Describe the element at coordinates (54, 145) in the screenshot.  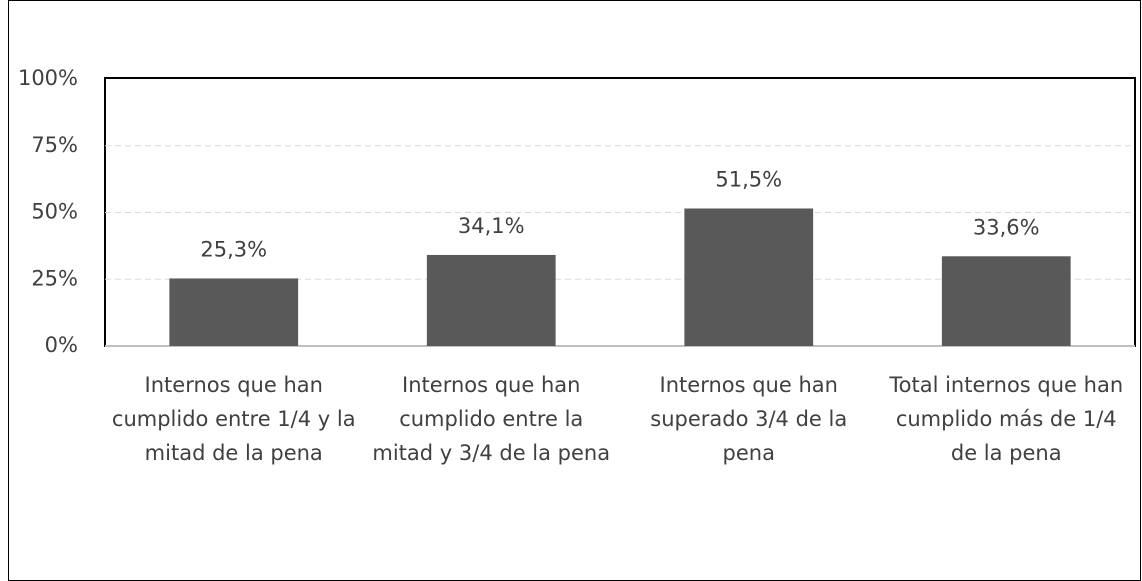
I see `y-tick-label: 75%` at that location.